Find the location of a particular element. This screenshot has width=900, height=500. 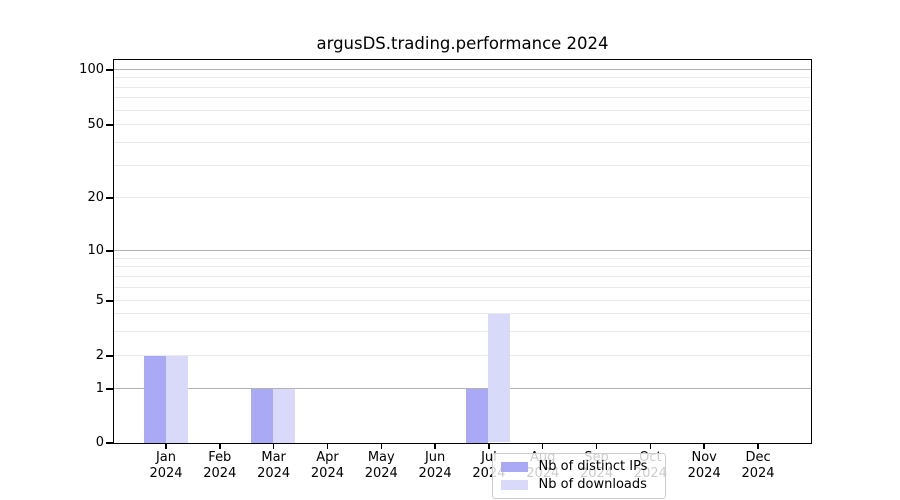

legend-swatch-distinct-ips-icon is located at coordinates (514, 466).